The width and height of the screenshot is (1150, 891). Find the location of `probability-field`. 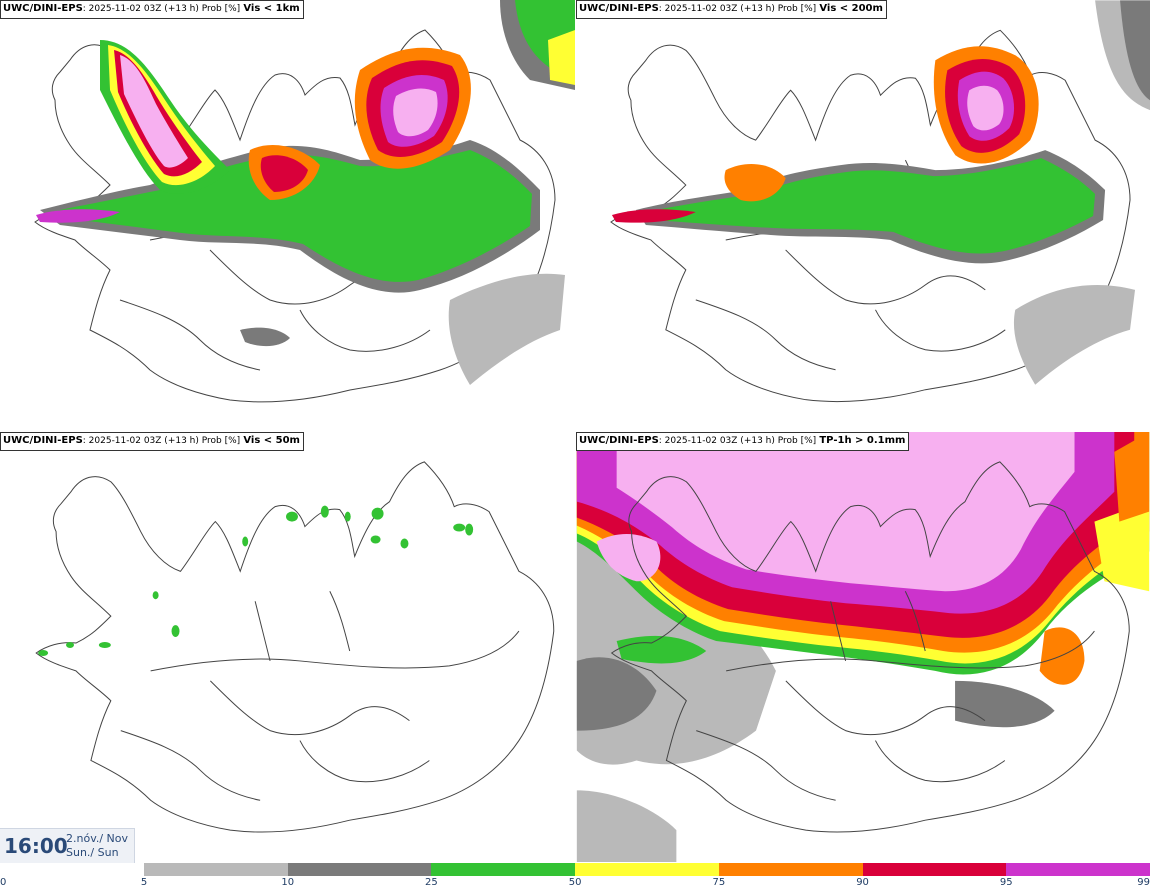

probability-field is located at coordinates (256, 580).